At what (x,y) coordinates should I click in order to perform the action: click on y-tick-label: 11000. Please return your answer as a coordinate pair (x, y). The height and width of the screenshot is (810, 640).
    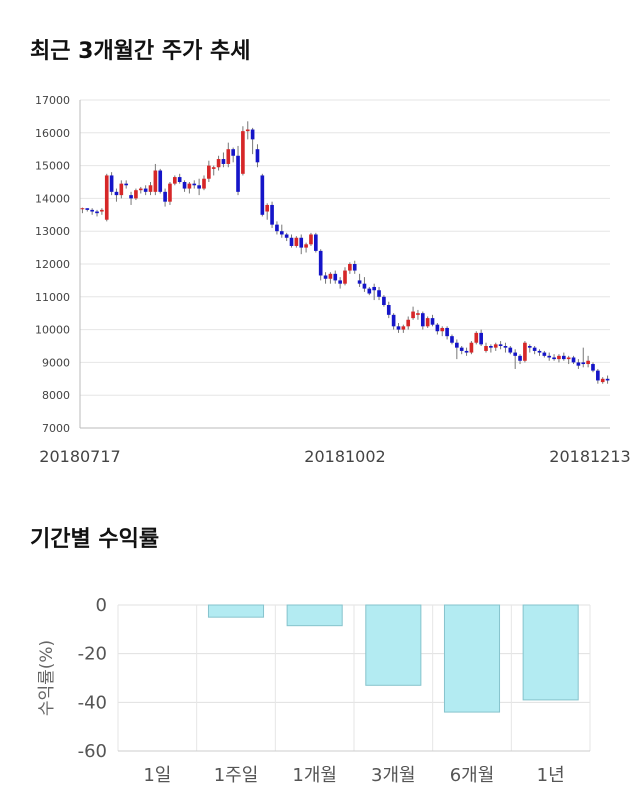
    Looking at the image, I should click on (52, 297).